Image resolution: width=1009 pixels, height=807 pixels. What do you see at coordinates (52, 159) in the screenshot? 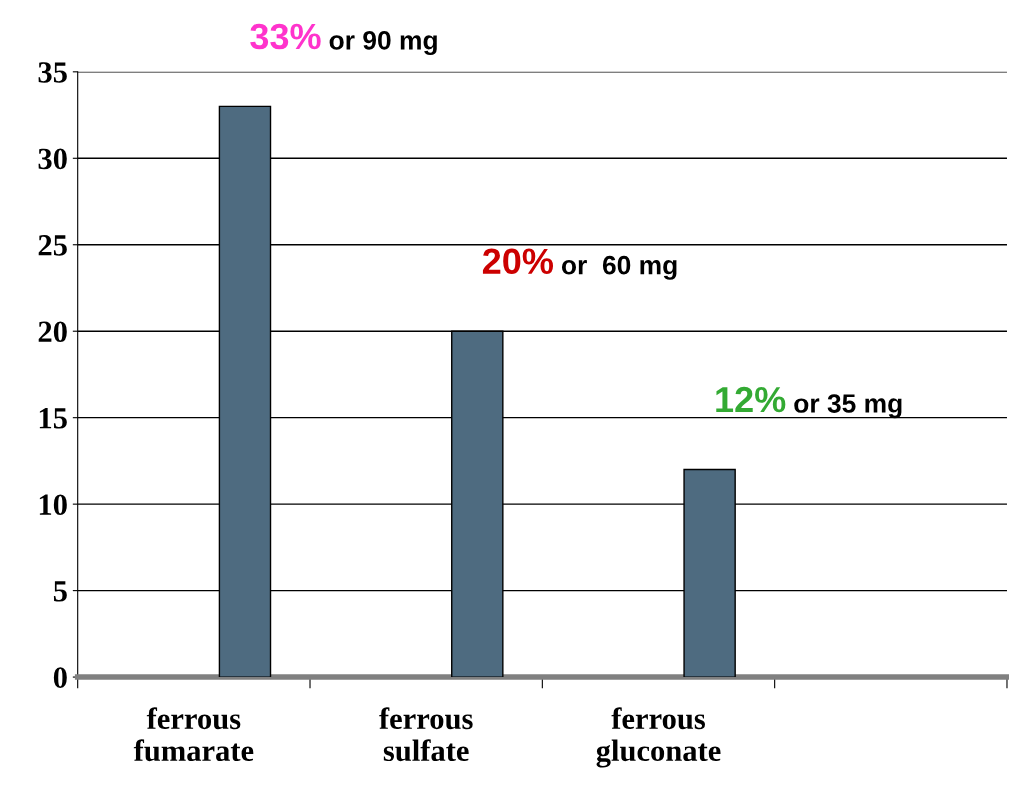
I see `y-tick-label: 30` at bounding box center [52, 159].